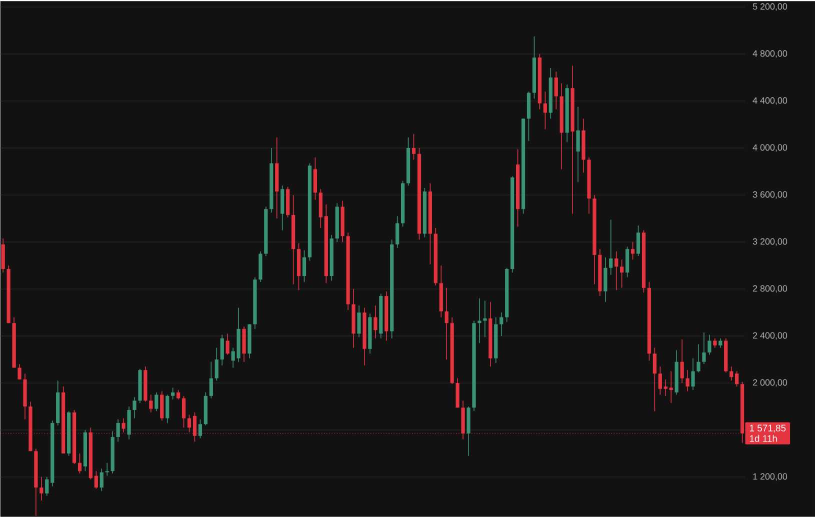 The image size is (815, 517). Describe the element at coordinates (770, 101) in the screenshot. I see `y-tick-label: 4 400,00` at that location.